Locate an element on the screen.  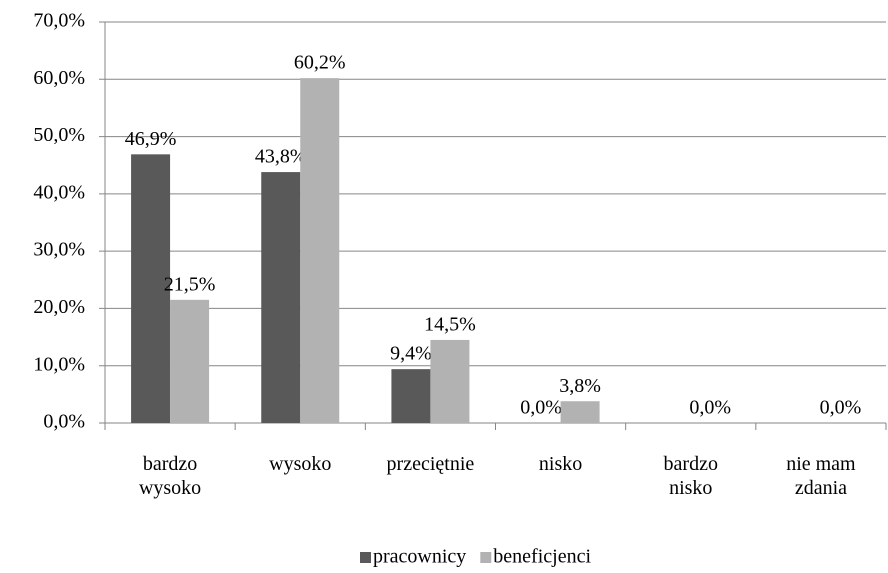
x-tick-label: bardzo nisko is located at coordinates (690, 476).